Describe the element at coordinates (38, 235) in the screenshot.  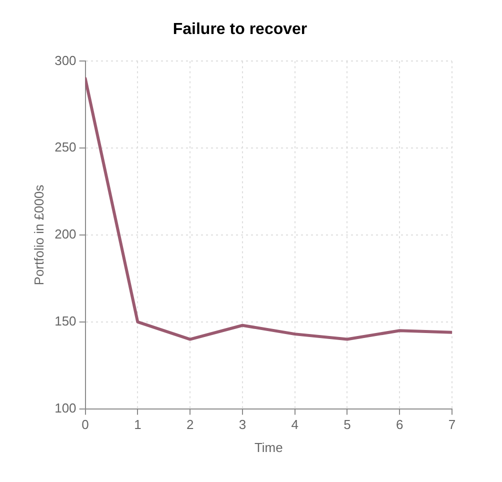
I see `y-axis-title: Portfolio in £000s` at that location.